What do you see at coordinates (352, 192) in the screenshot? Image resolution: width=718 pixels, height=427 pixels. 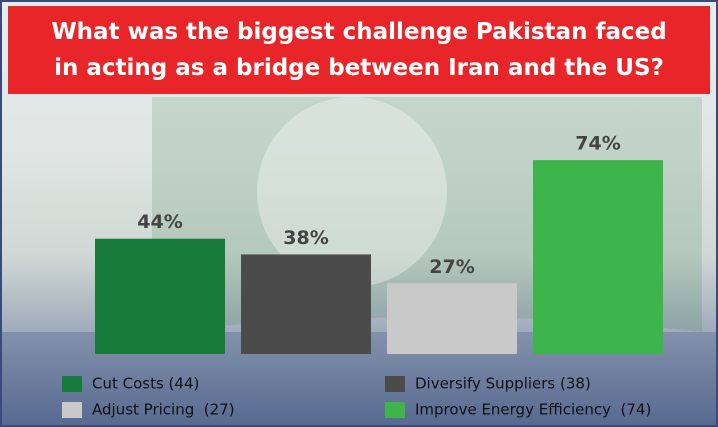 I see `crescent-backdrop` at bounding box center [352, 192].